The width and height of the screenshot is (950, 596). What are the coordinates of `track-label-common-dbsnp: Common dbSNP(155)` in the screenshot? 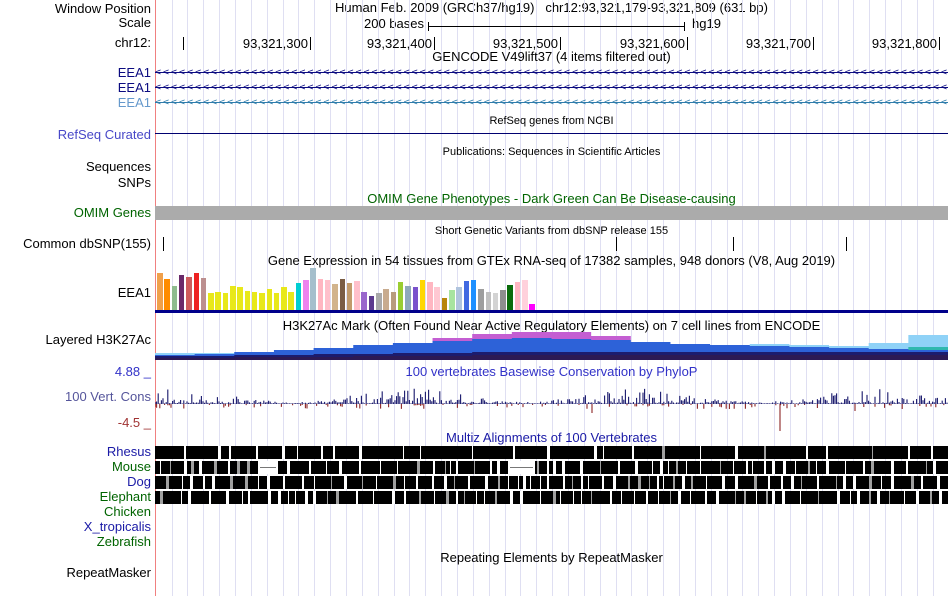 It's located at (87, 243).